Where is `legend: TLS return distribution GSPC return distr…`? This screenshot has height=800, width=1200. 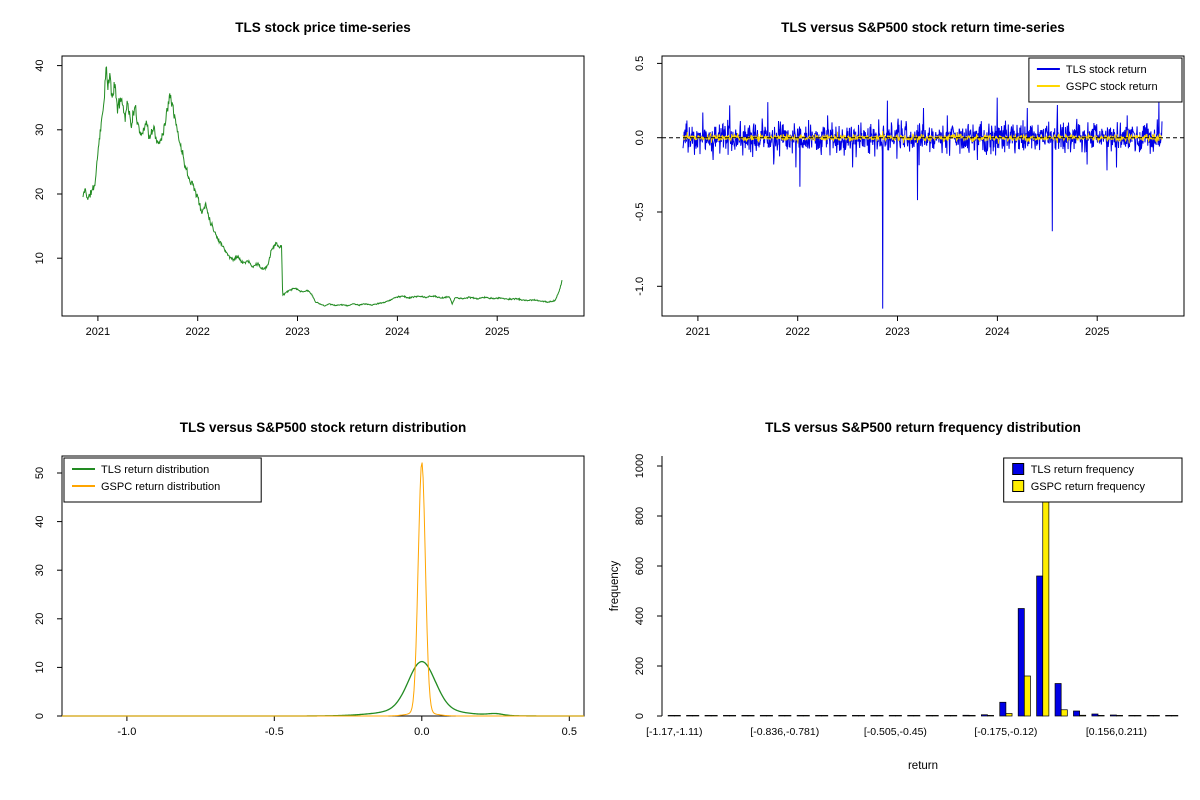 legend: TLS return distribution GSPC return distr… is located at coordinates (162, 480).